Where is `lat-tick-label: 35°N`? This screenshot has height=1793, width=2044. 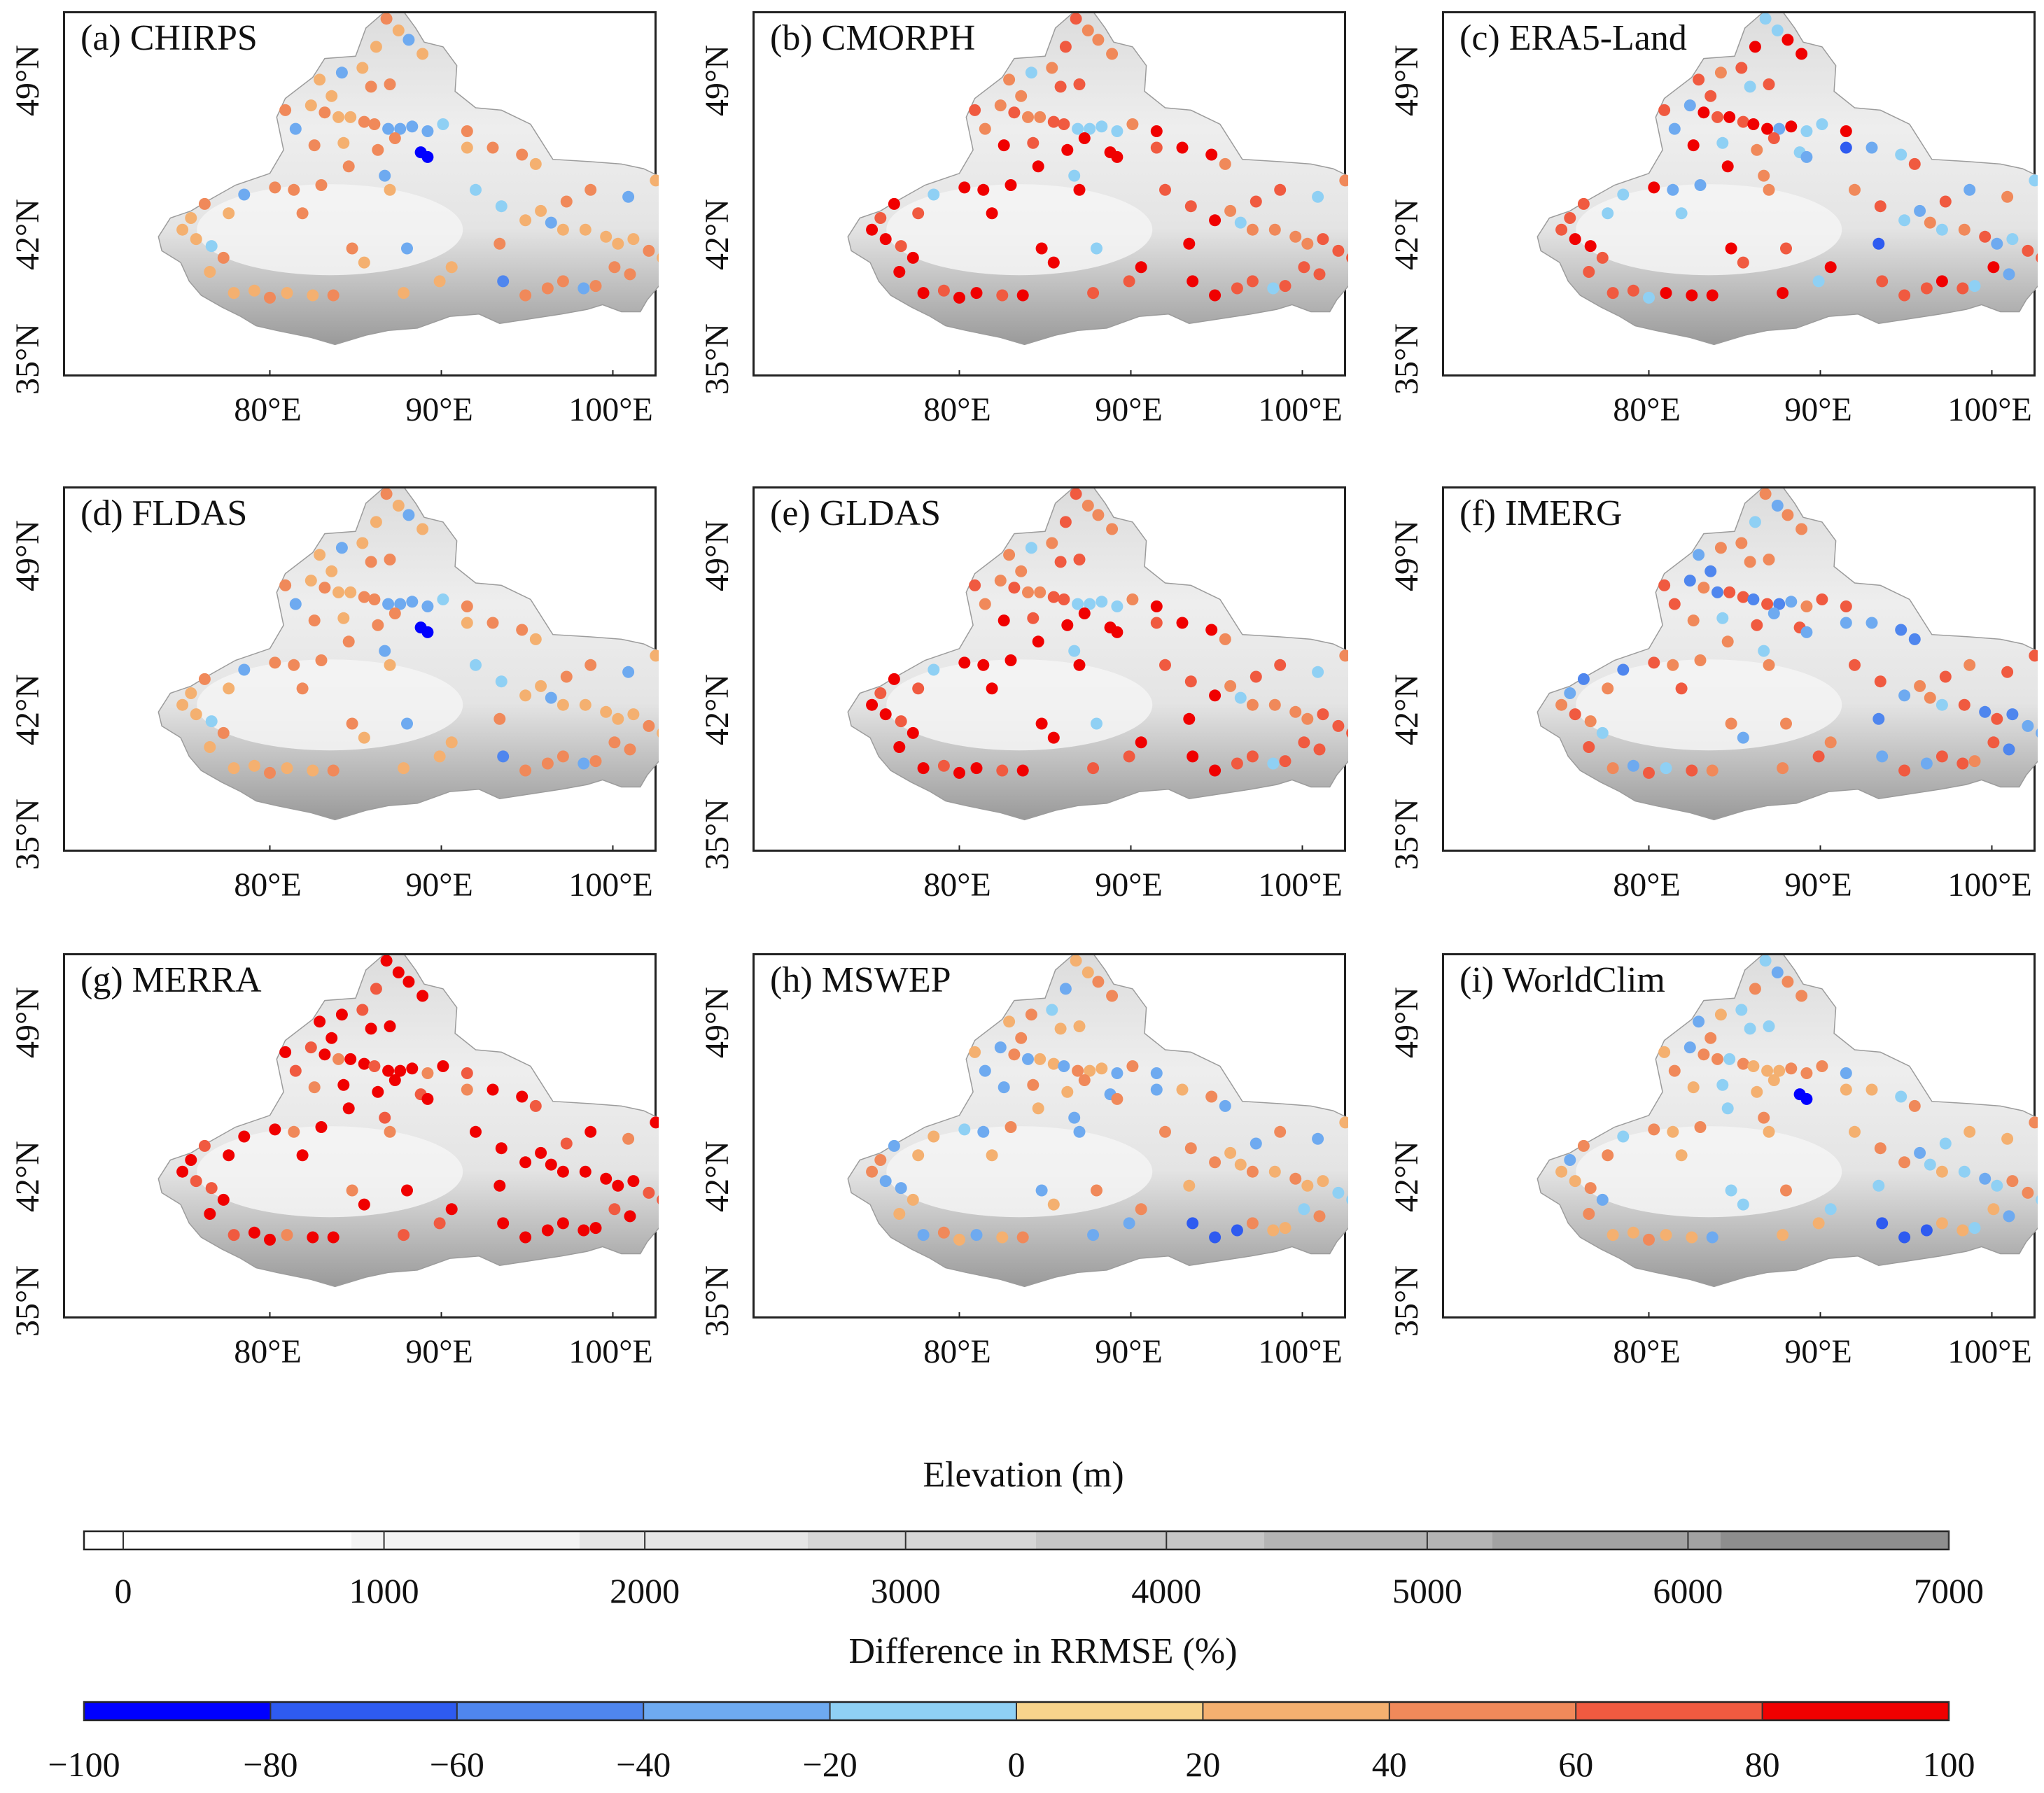 lat-tick-label: 35°N is located at coordinates (717, 359).